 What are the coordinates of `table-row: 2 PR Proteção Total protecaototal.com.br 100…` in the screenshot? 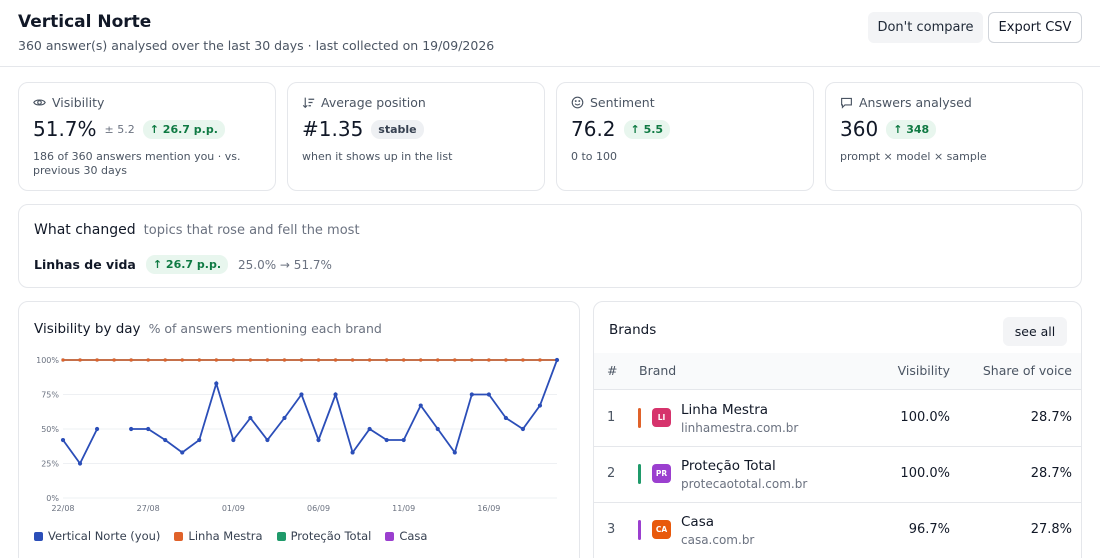 It's located at (837, 475).